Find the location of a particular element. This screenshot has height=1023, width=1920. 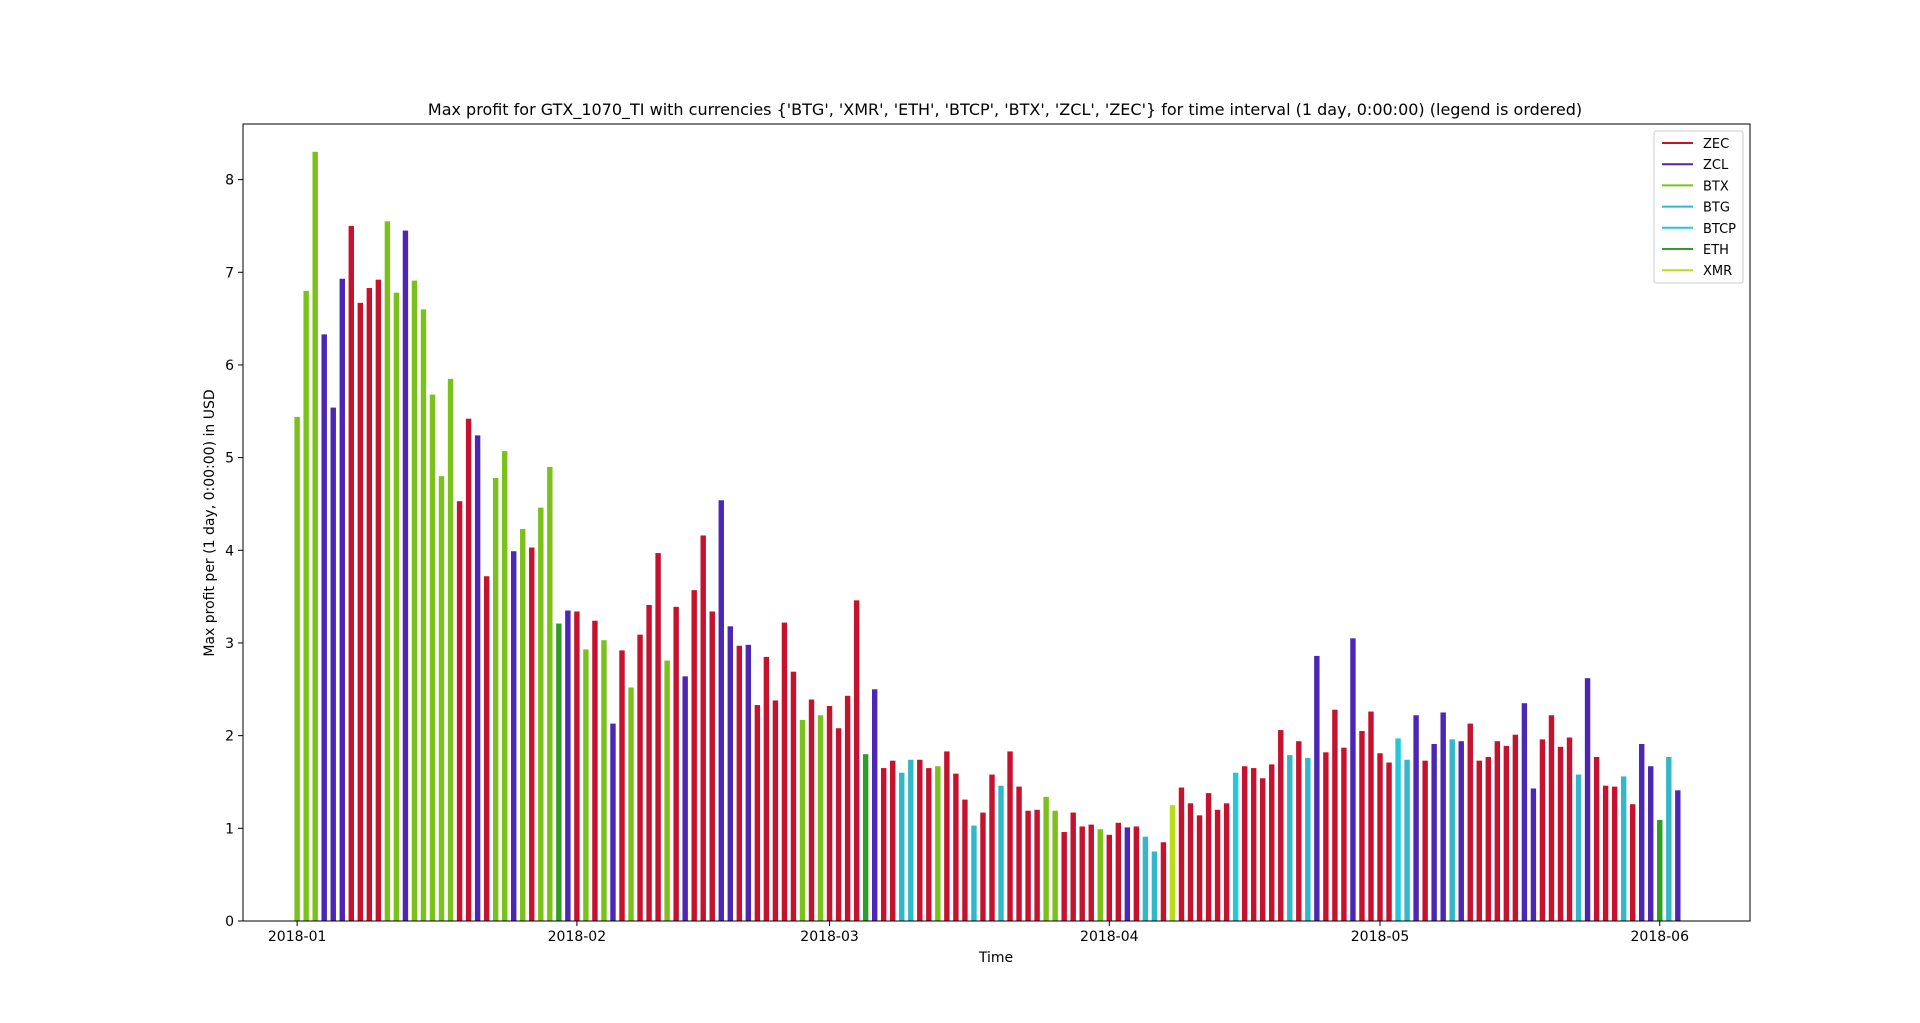

y-tick-label: 3 is located at coordinates (229, 644).